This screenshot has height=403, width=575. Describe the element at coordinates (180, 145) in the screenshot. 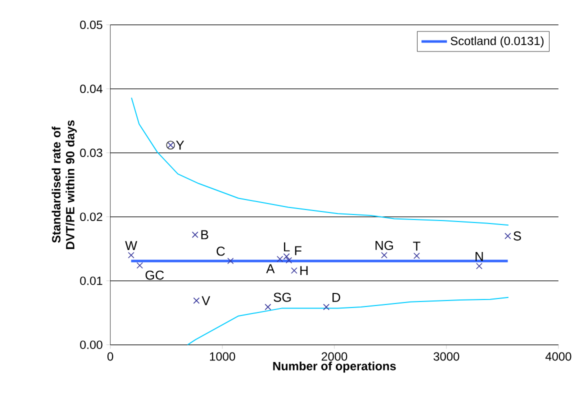

I see `annotation: Y` at that location.